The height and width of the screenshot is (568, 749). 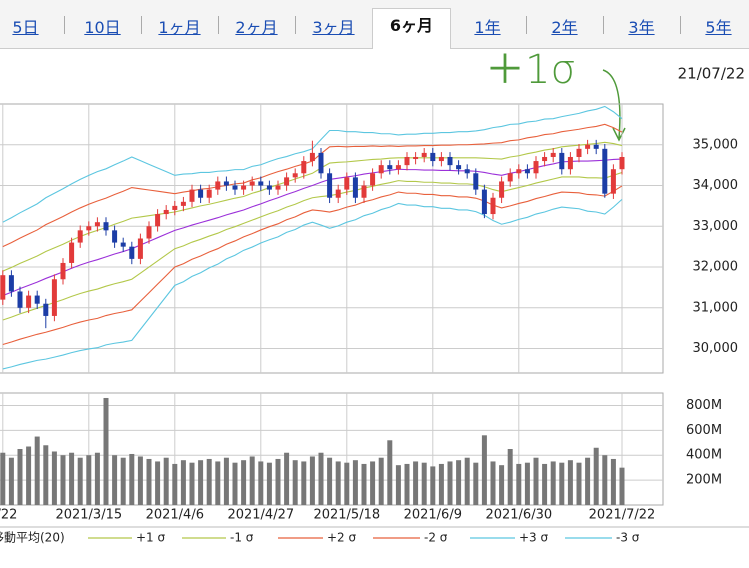 What do you see at coordinates (436, 538) in the screenshot?
I see `legend-label: -2 σ` at bounding box center [436, 538].